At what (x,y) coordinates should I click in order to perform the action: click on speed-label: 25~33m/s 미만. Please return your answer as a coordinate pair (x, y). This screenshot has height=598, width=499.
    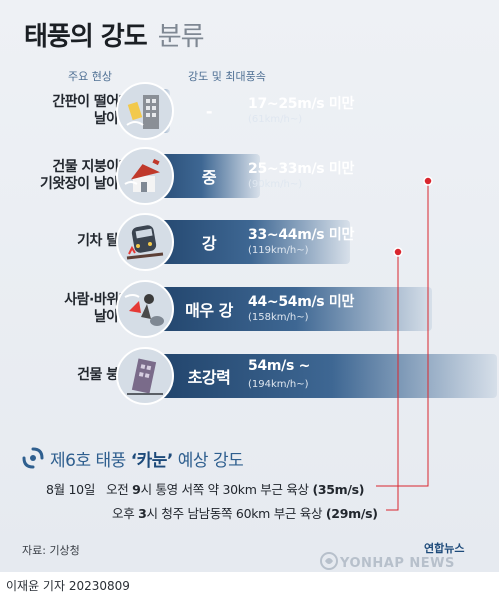
    Looking at the image, I should click on (301, 169).